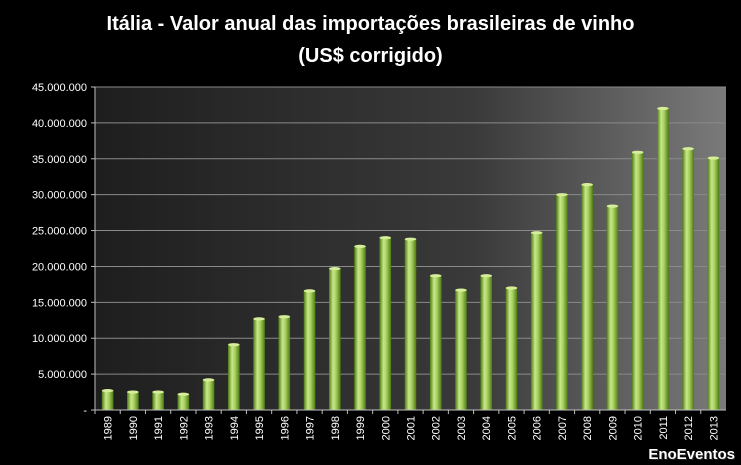 Image resolution: width=741 pixels, height=465 pixels. What do you see at coordinates (562, 195) in the screenshot?
I see `bar-cap-2007` at bounding box center [562, 195].